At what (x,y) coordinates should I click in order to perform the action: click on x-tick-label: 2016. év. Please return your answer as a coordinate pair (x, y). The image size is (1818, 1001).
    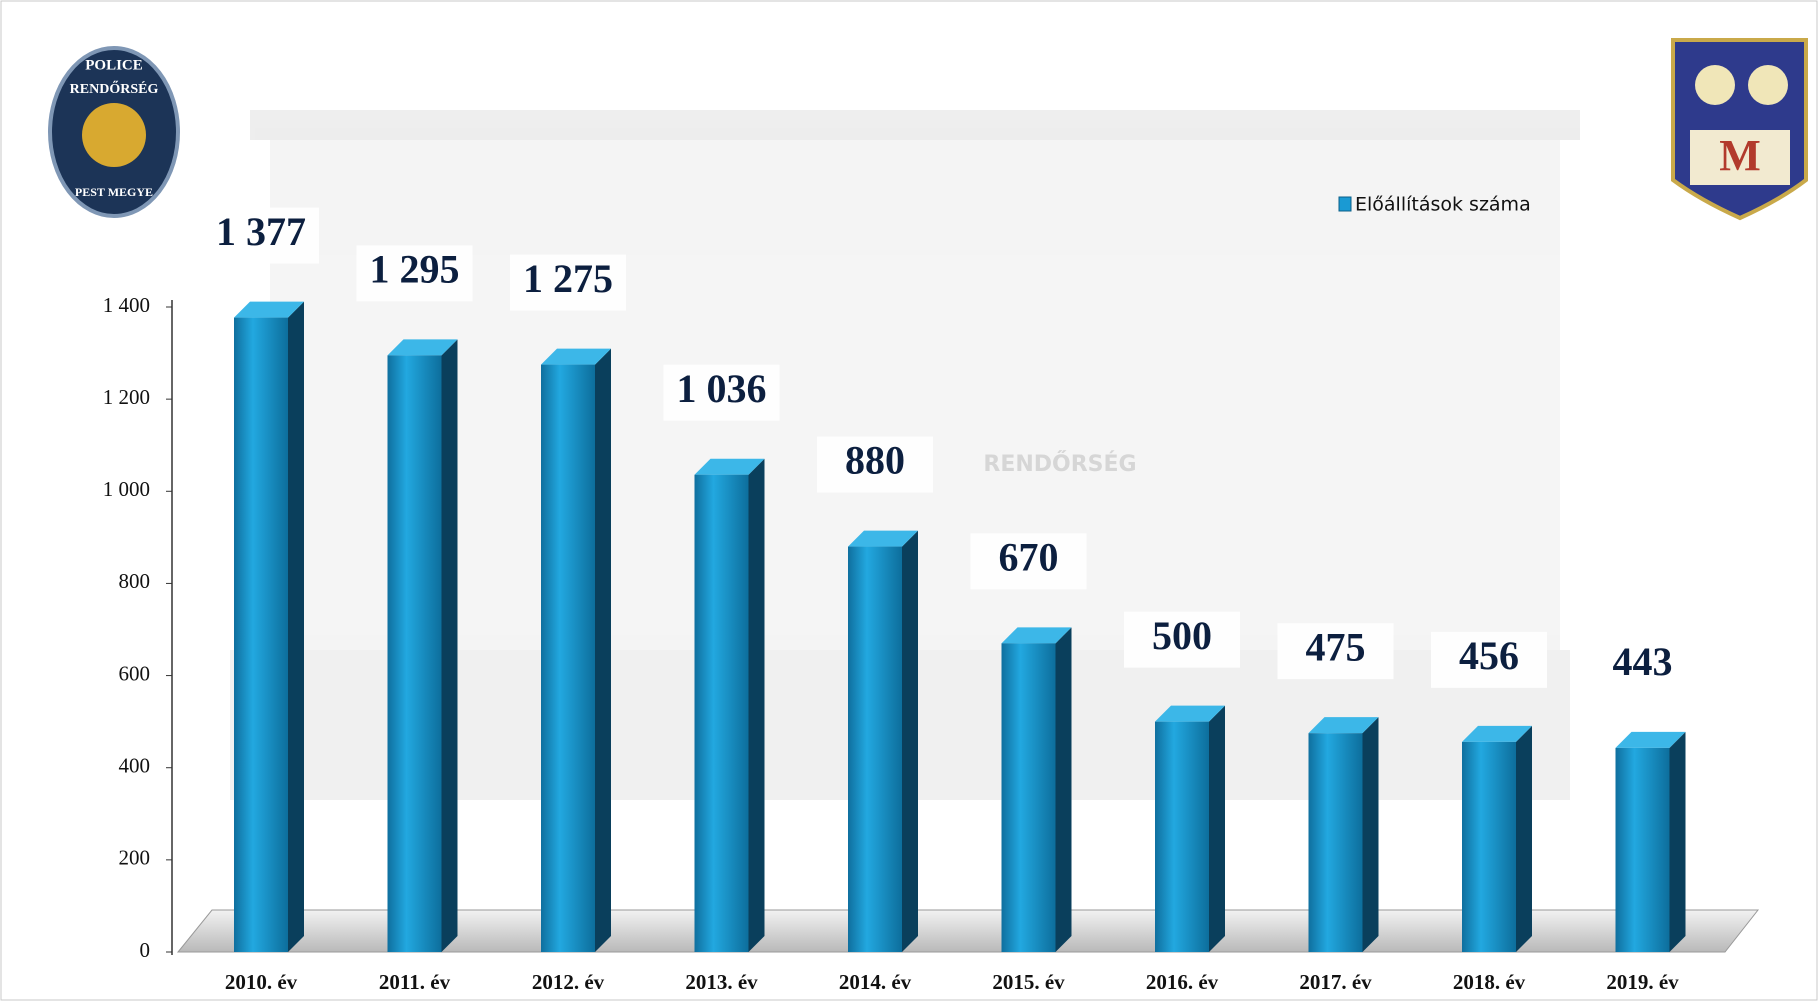
    Looking at the image, I should click on (1182, 982).